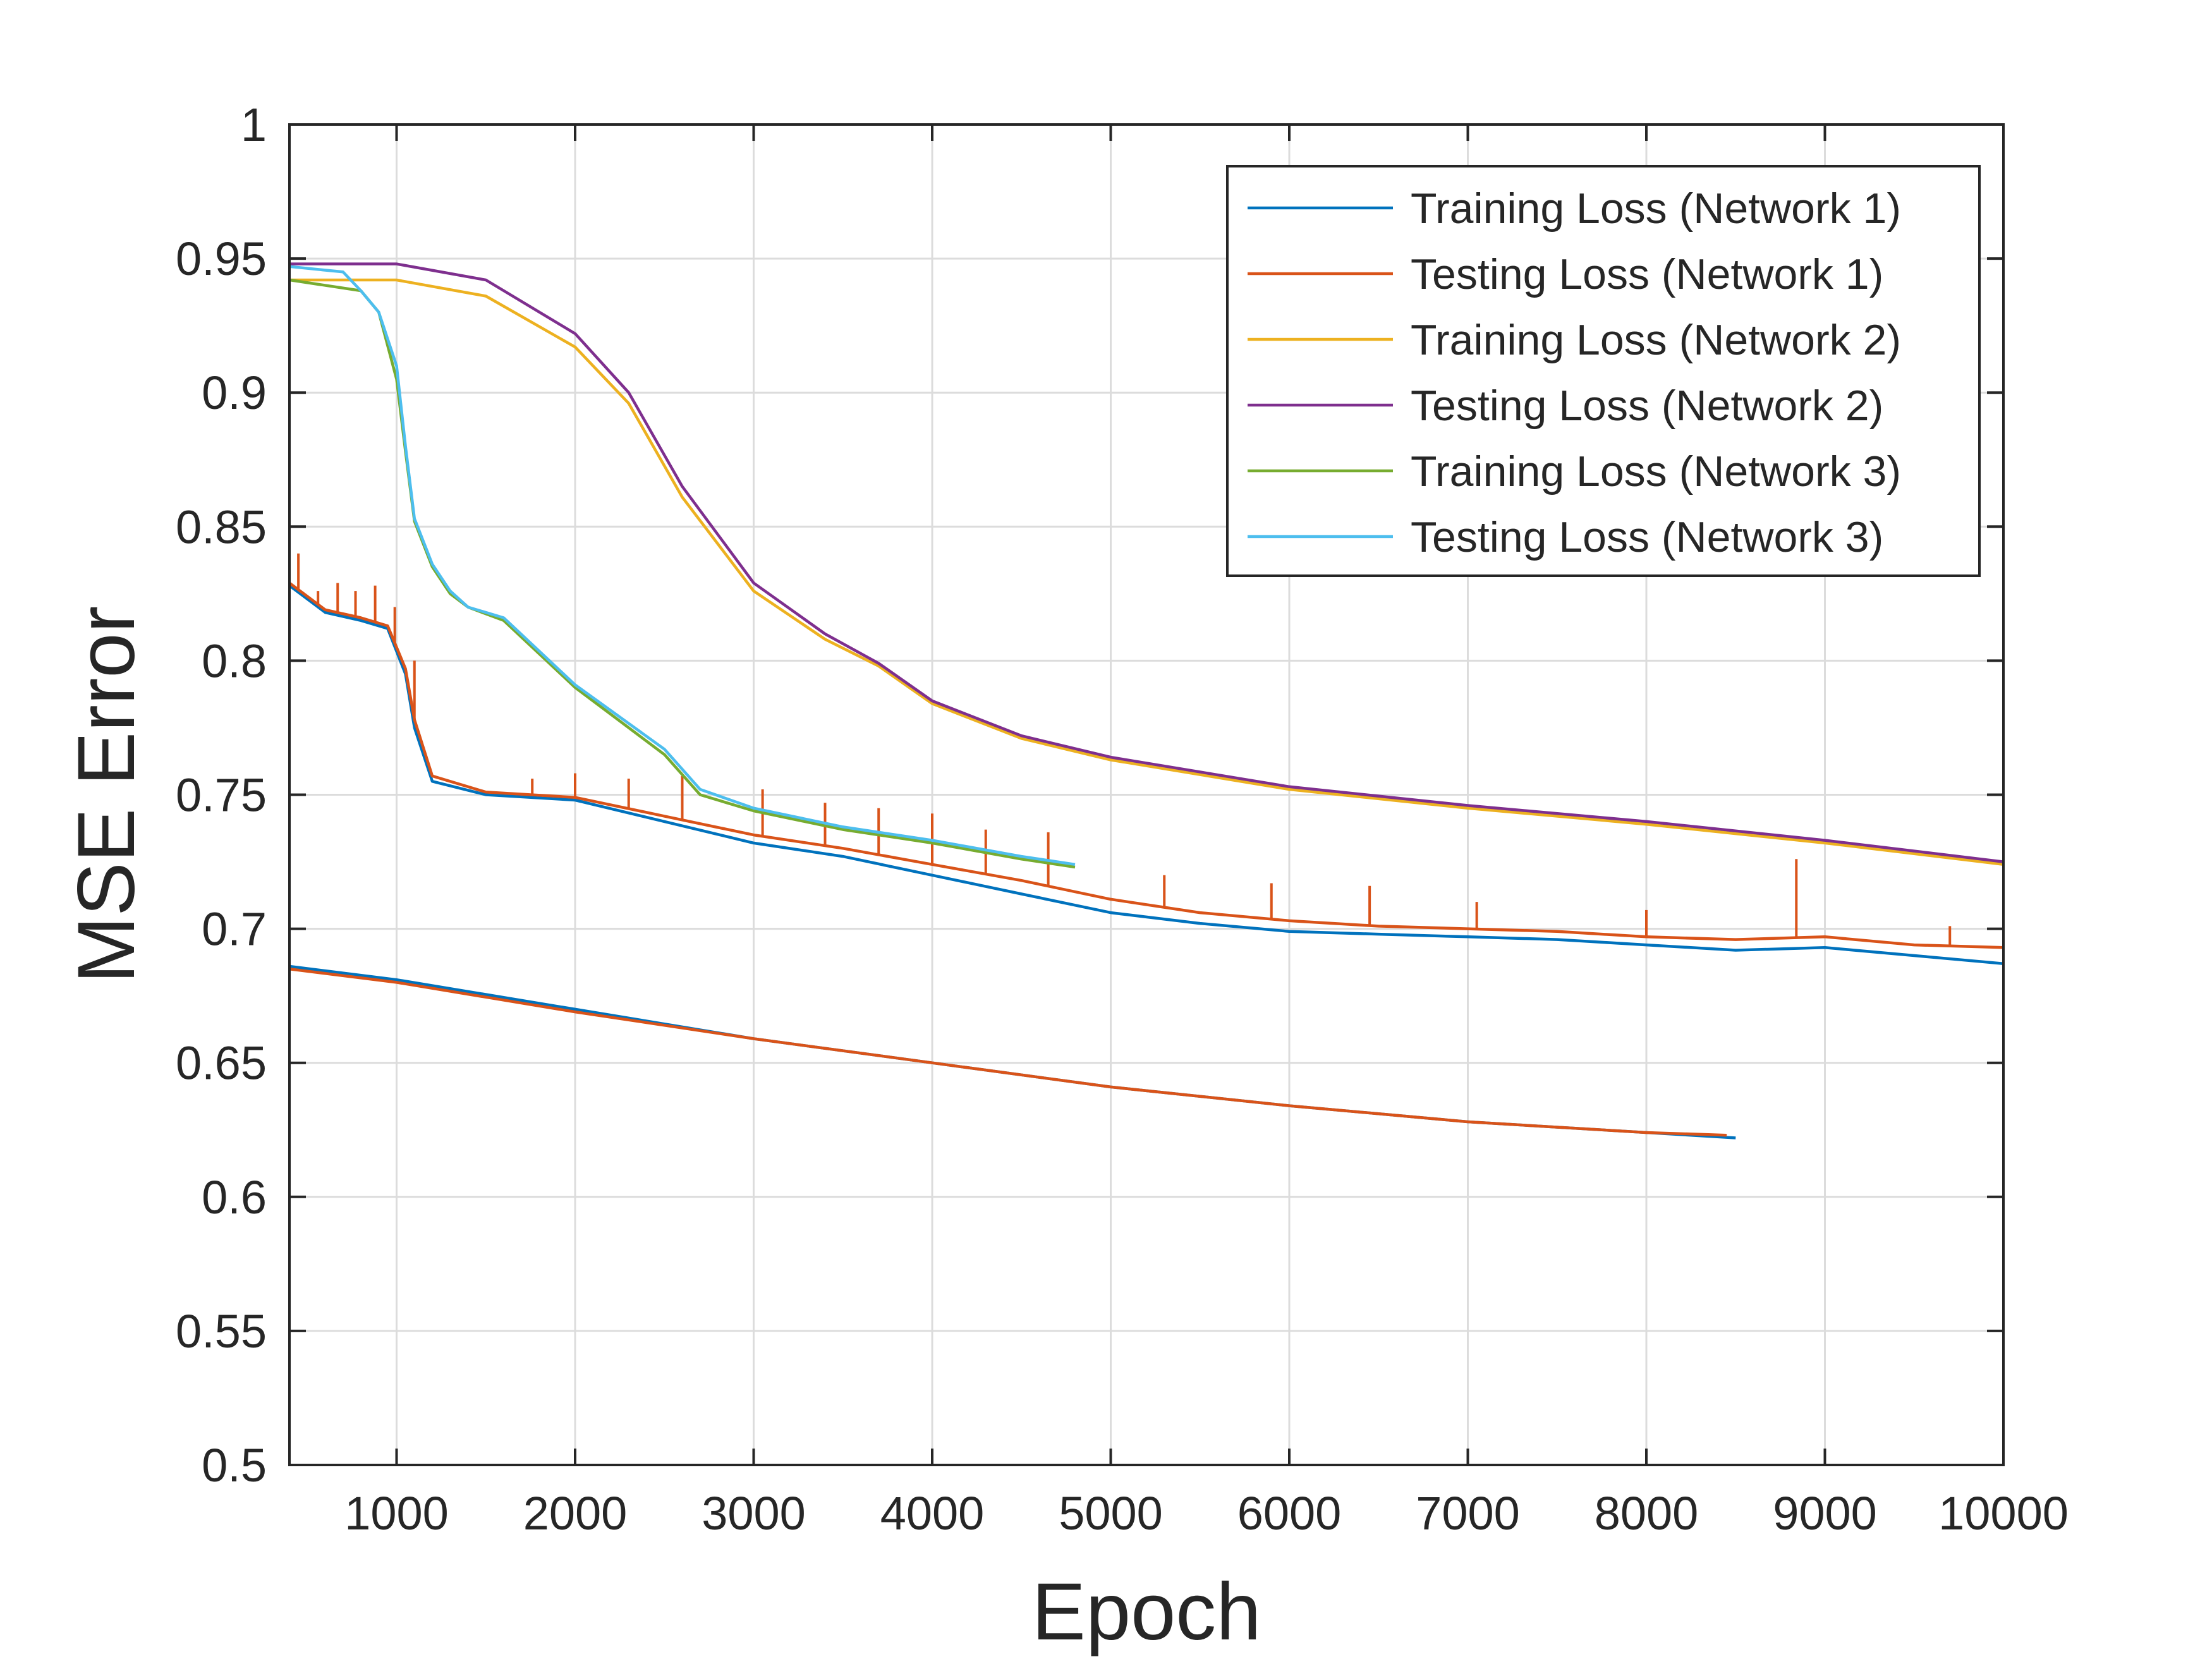  Describe the element at coordinates (221, 1063) in the screenshot. I see `y-tick-label: 0.65` at that location.